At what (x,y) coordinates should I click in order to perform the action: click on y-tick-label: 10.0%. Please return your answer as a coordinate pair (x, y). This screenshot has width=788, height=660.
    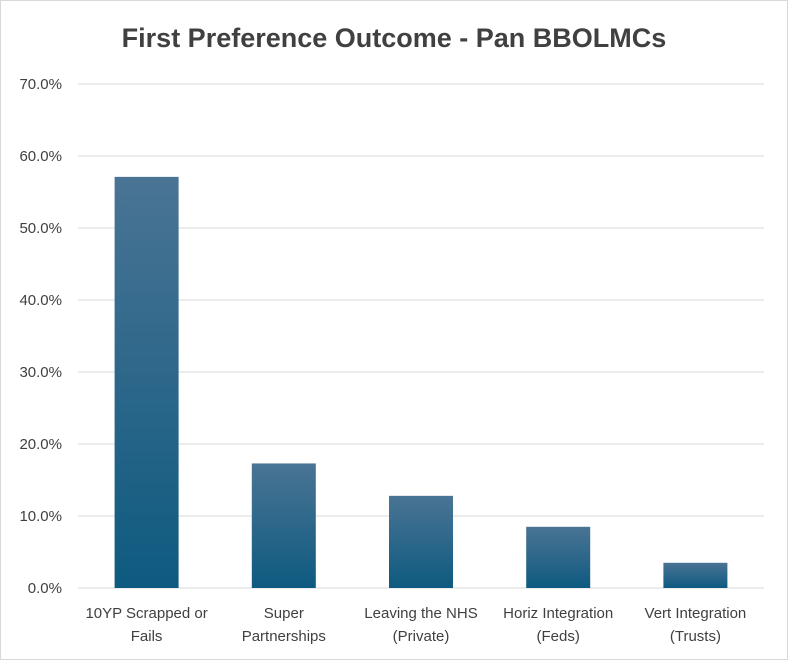
    Looking at the image, I should click on (40, 516).